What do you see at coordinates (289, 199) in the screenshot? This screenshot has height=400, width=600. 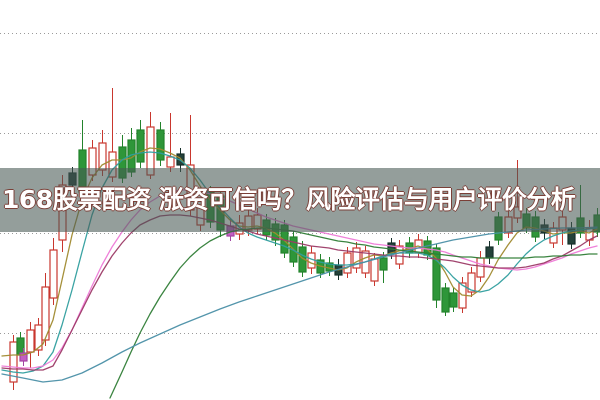 I see `headline-text: 168股票配资 涨资可信吗？风险评估与用户评价分析` at bounding box center [289, 199].